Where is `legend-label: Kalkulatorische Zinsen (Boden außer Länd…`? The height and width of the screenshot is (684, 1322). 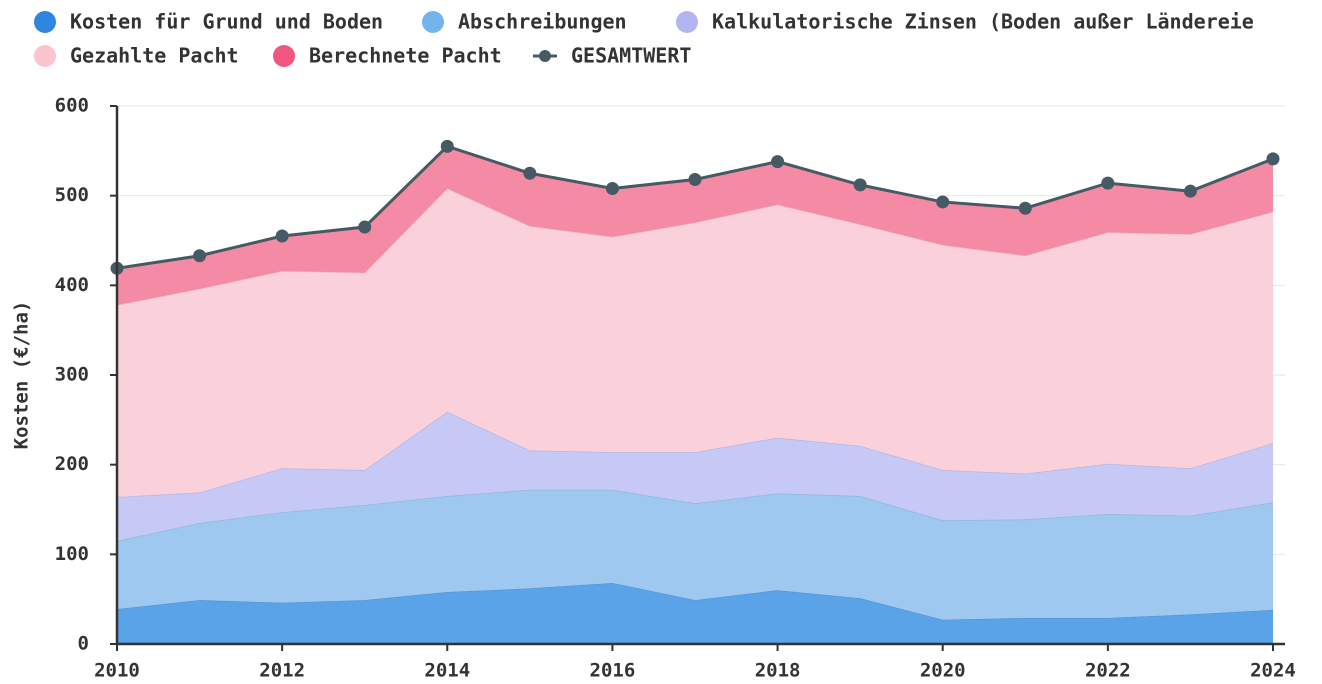
legend-label: Kalkulatorische Zinsen (Boden außer Länd… is located at coordinates (983, 22).